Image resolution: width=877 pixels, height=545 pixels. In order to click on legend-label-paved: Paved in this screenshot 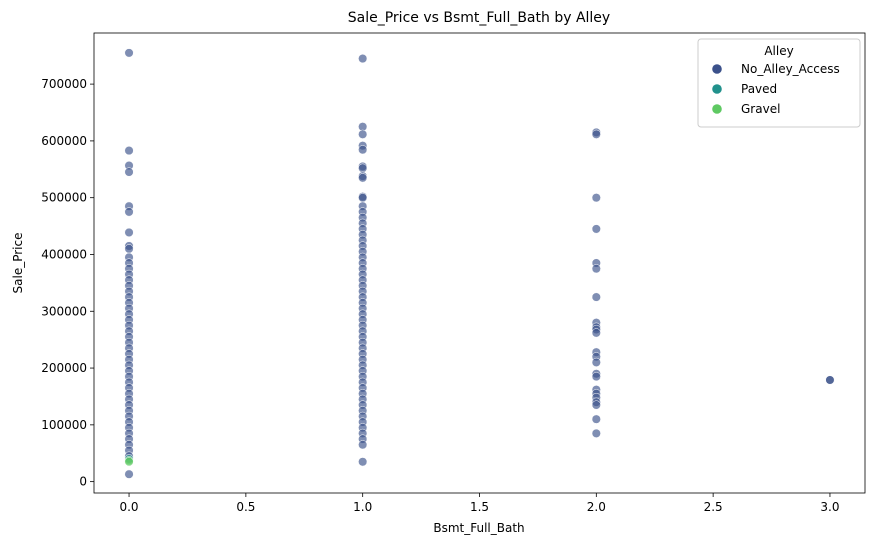, I will do `click(759, 89)`.